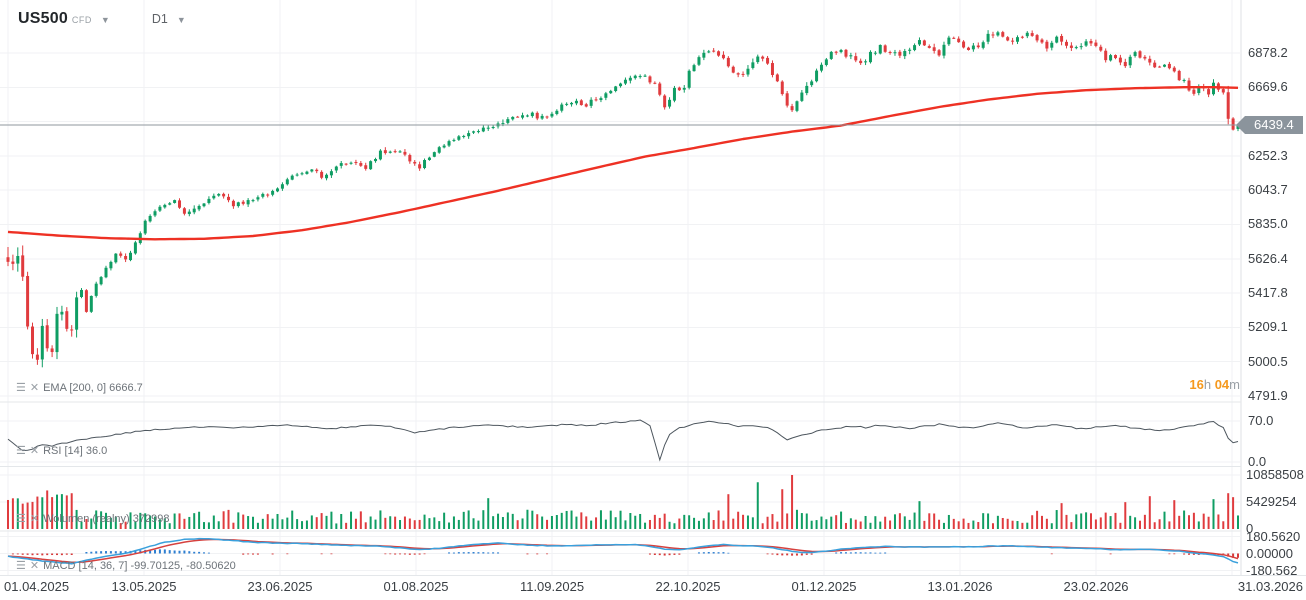 The height and width of the screenshot is (600, 1306). What do you see at coordinates (1271, 501) in the screenshot?
I see `volume-scale-label: 5429254` at bounding box center [1271, 501].